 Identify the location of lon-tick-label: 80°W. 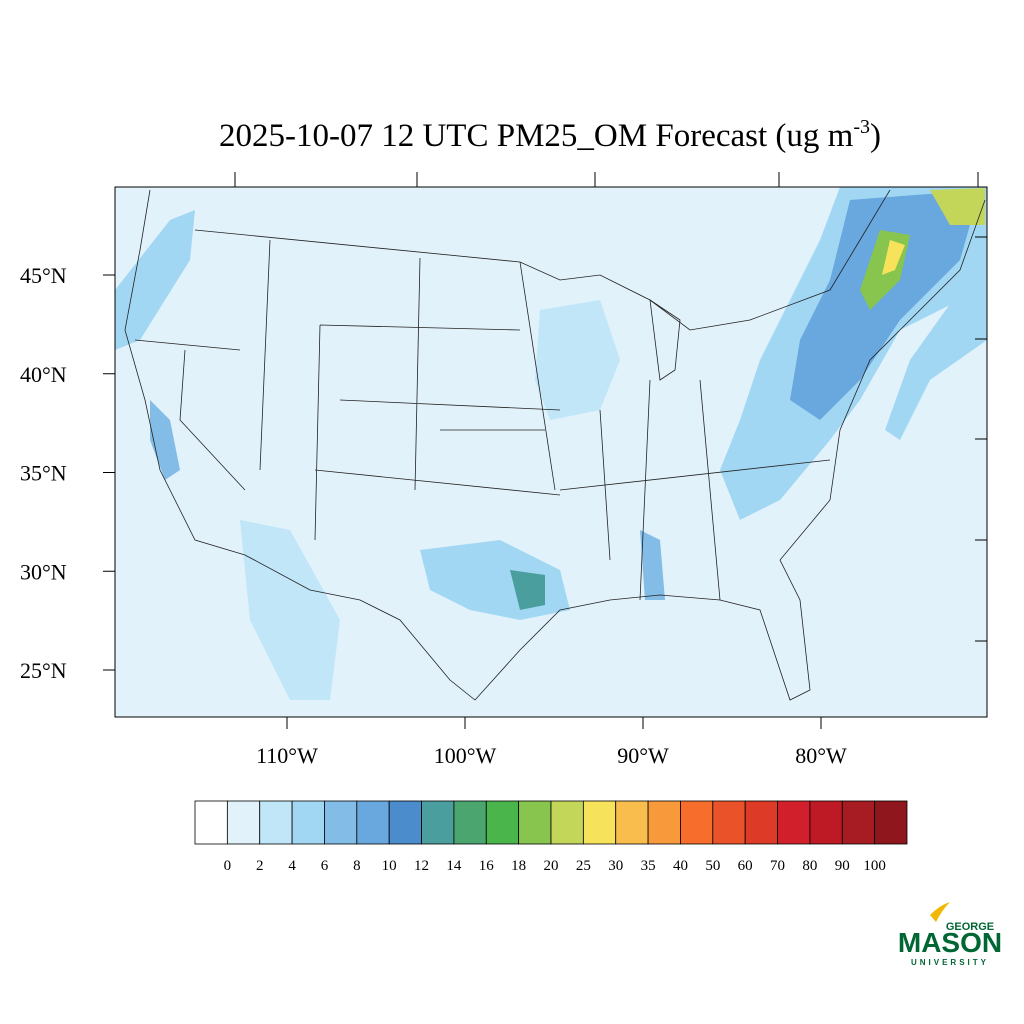
(821, 755).